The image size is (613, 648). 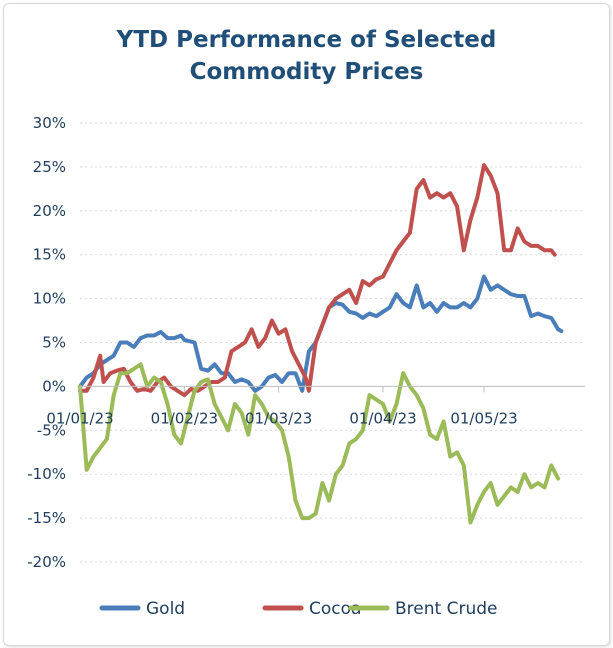 I want to click on x-axis-tick-labels: 01/01/23 01/02/23 01/03/23 01/04/23 01/05/23, so click(x=281, y=418).